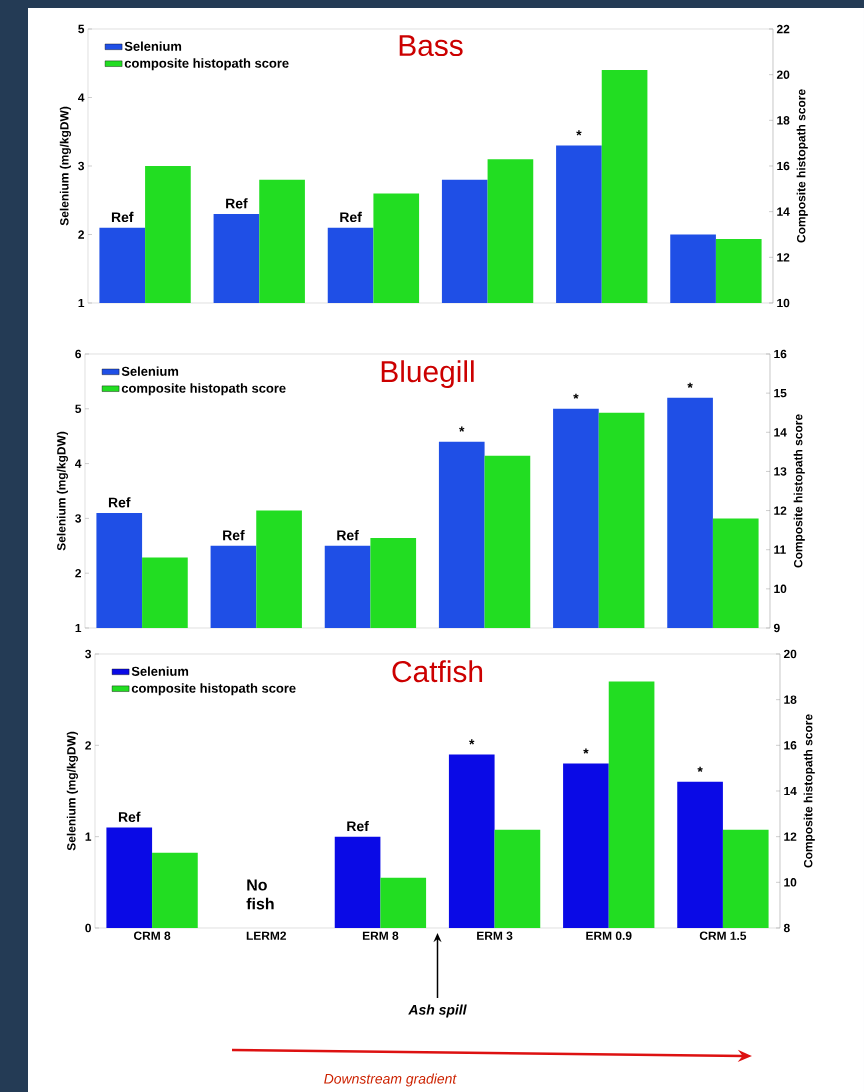 This screenshot has width=864, height=1092. I want to click on x-tick-label: ERM 3, so click(495, 935).